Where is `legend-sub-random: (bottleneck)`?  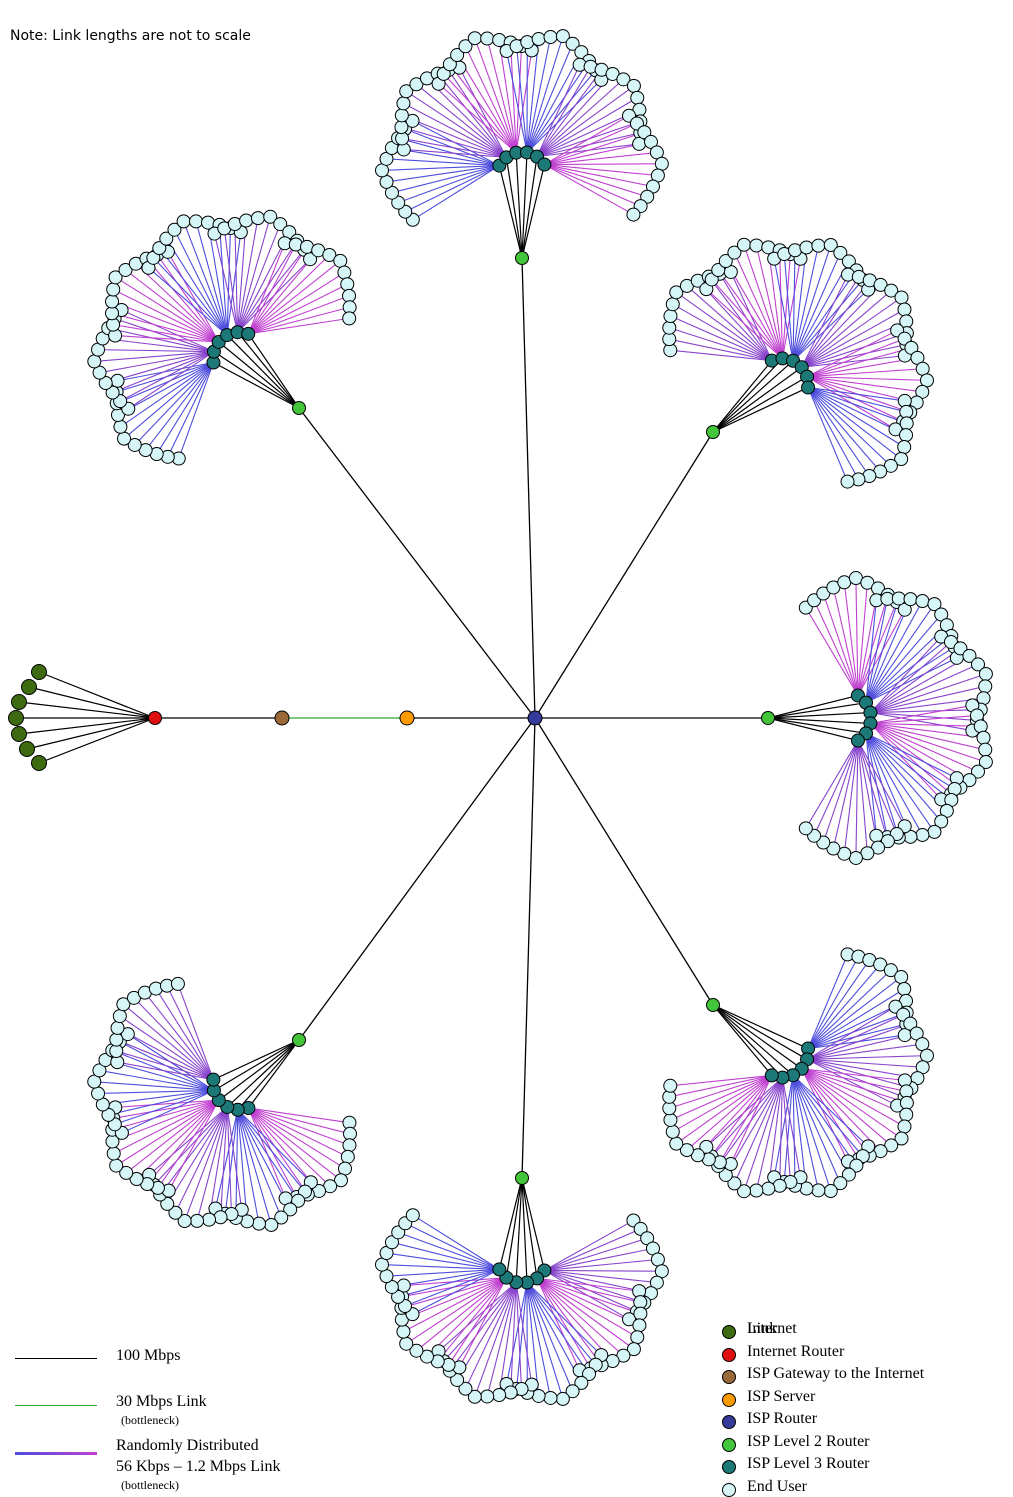
legend-sub-random: (bottleneck) is located at coordinates (150, 1485).